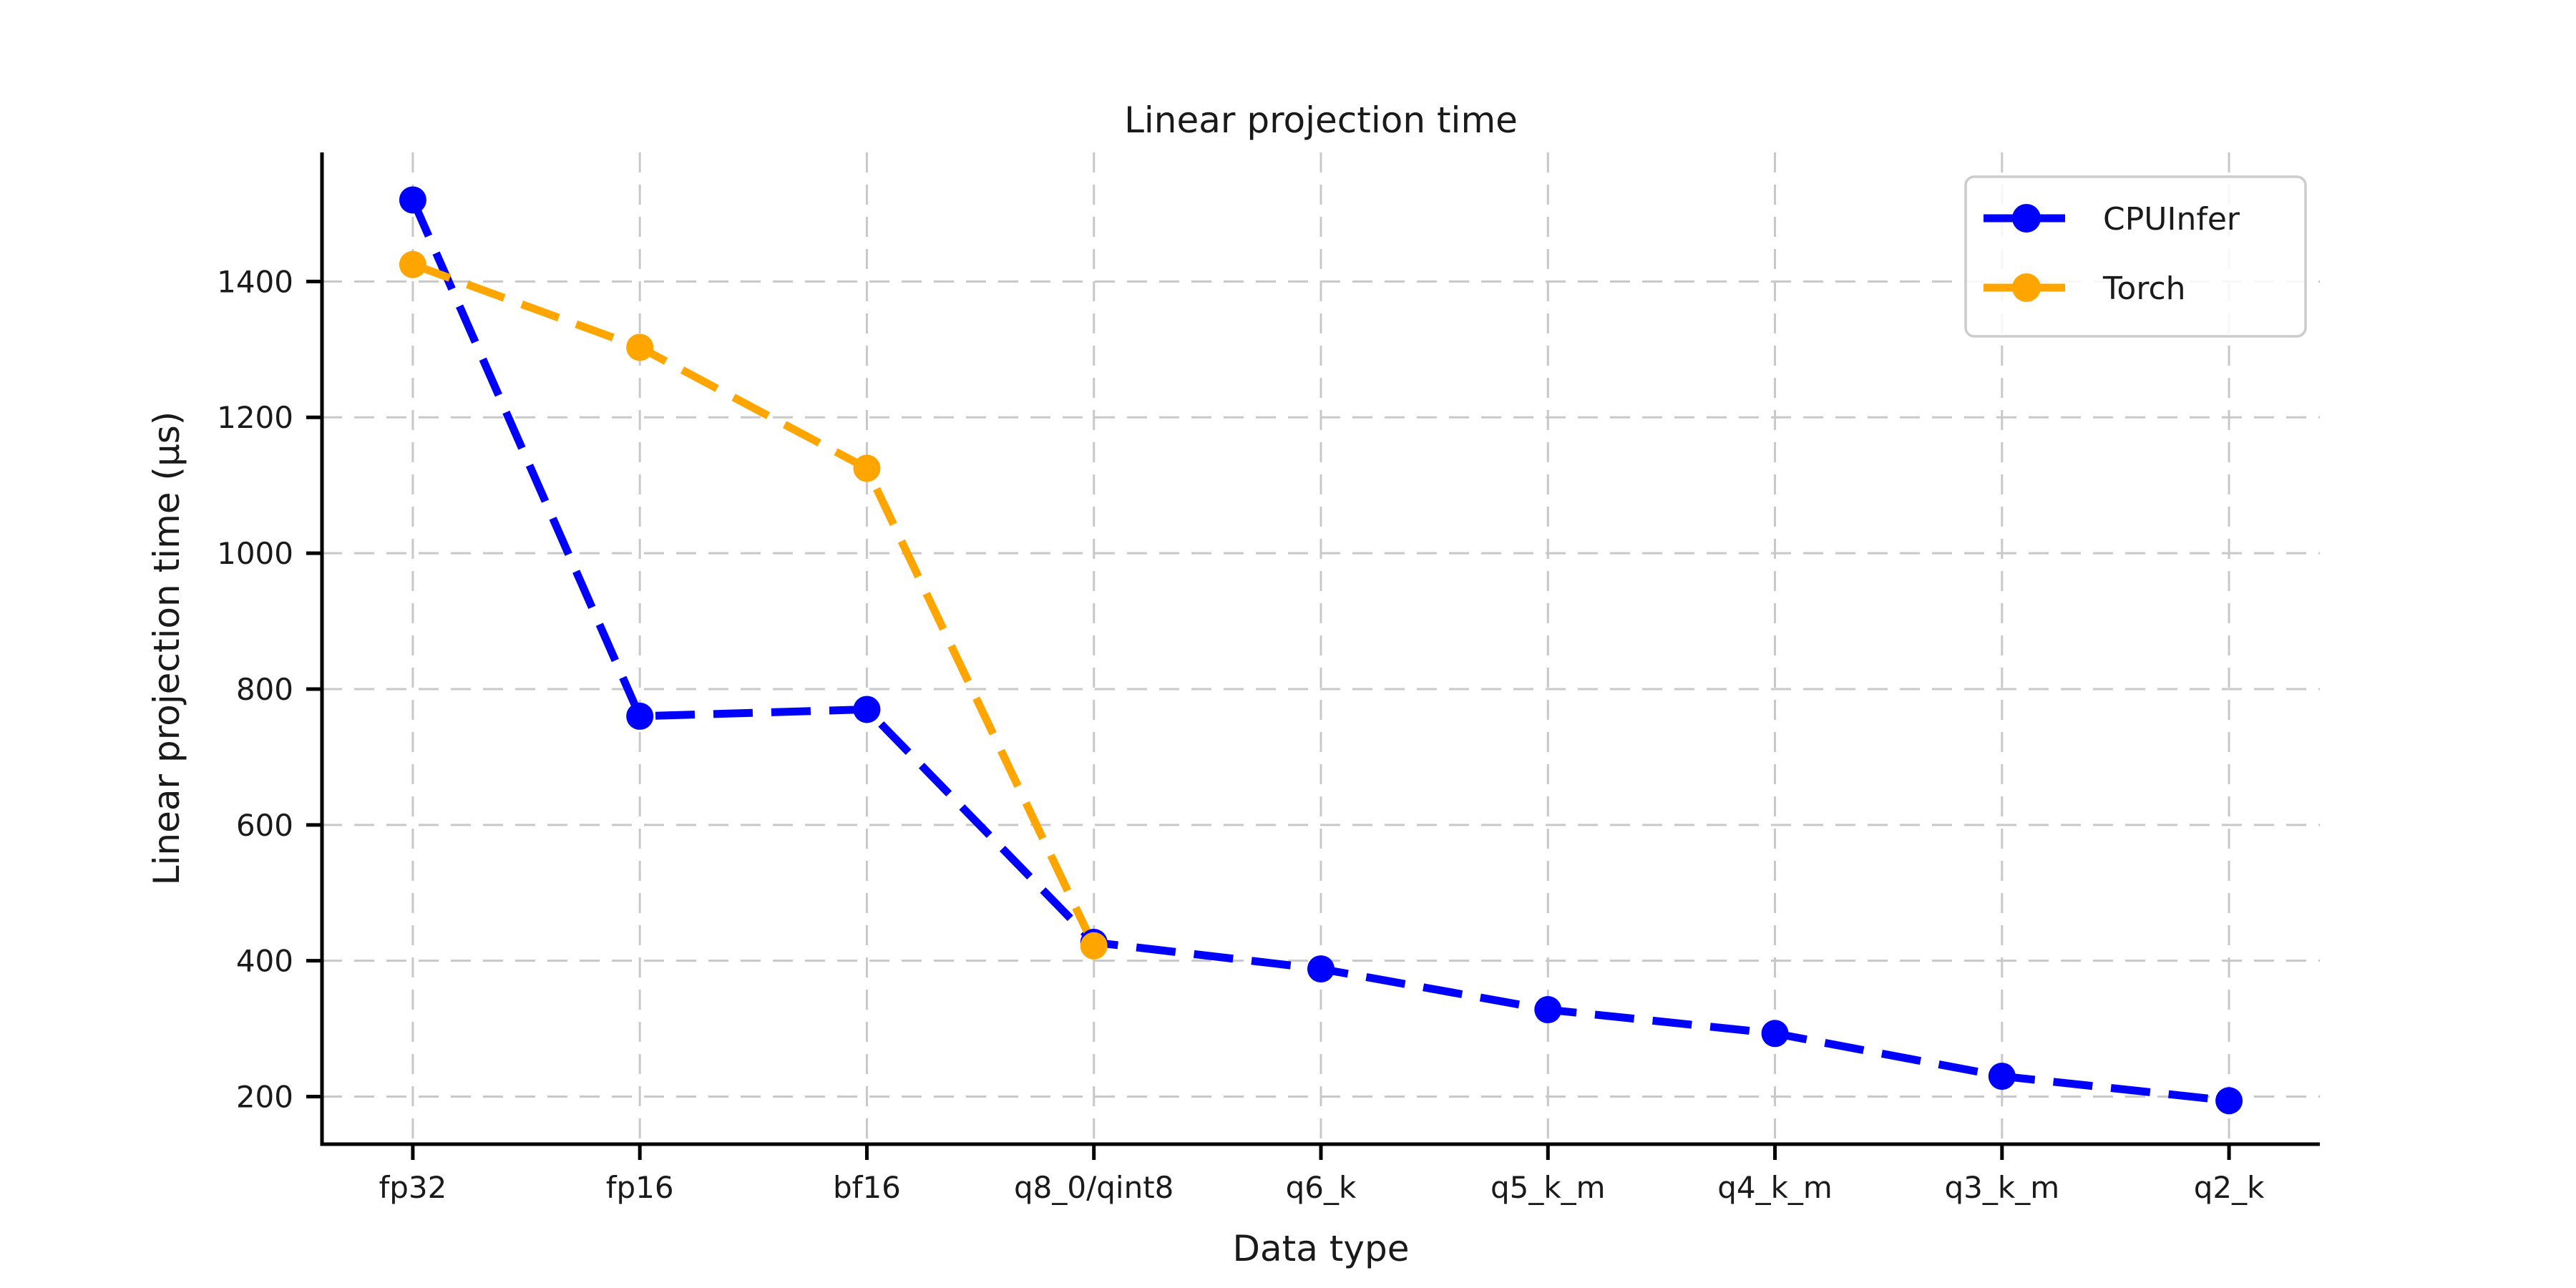 This screenshot has width=2576, height=1288. I want to click on x-tick-label: q5_k_m, so click(1548, 1187).